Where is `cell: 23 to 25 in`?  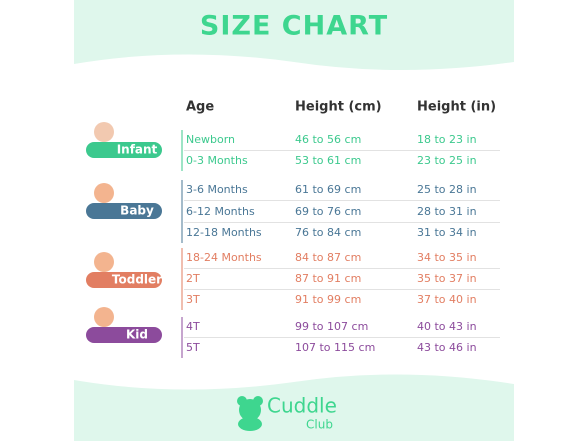
cell: 23 to 25 in is located at coordinates (447, 160).